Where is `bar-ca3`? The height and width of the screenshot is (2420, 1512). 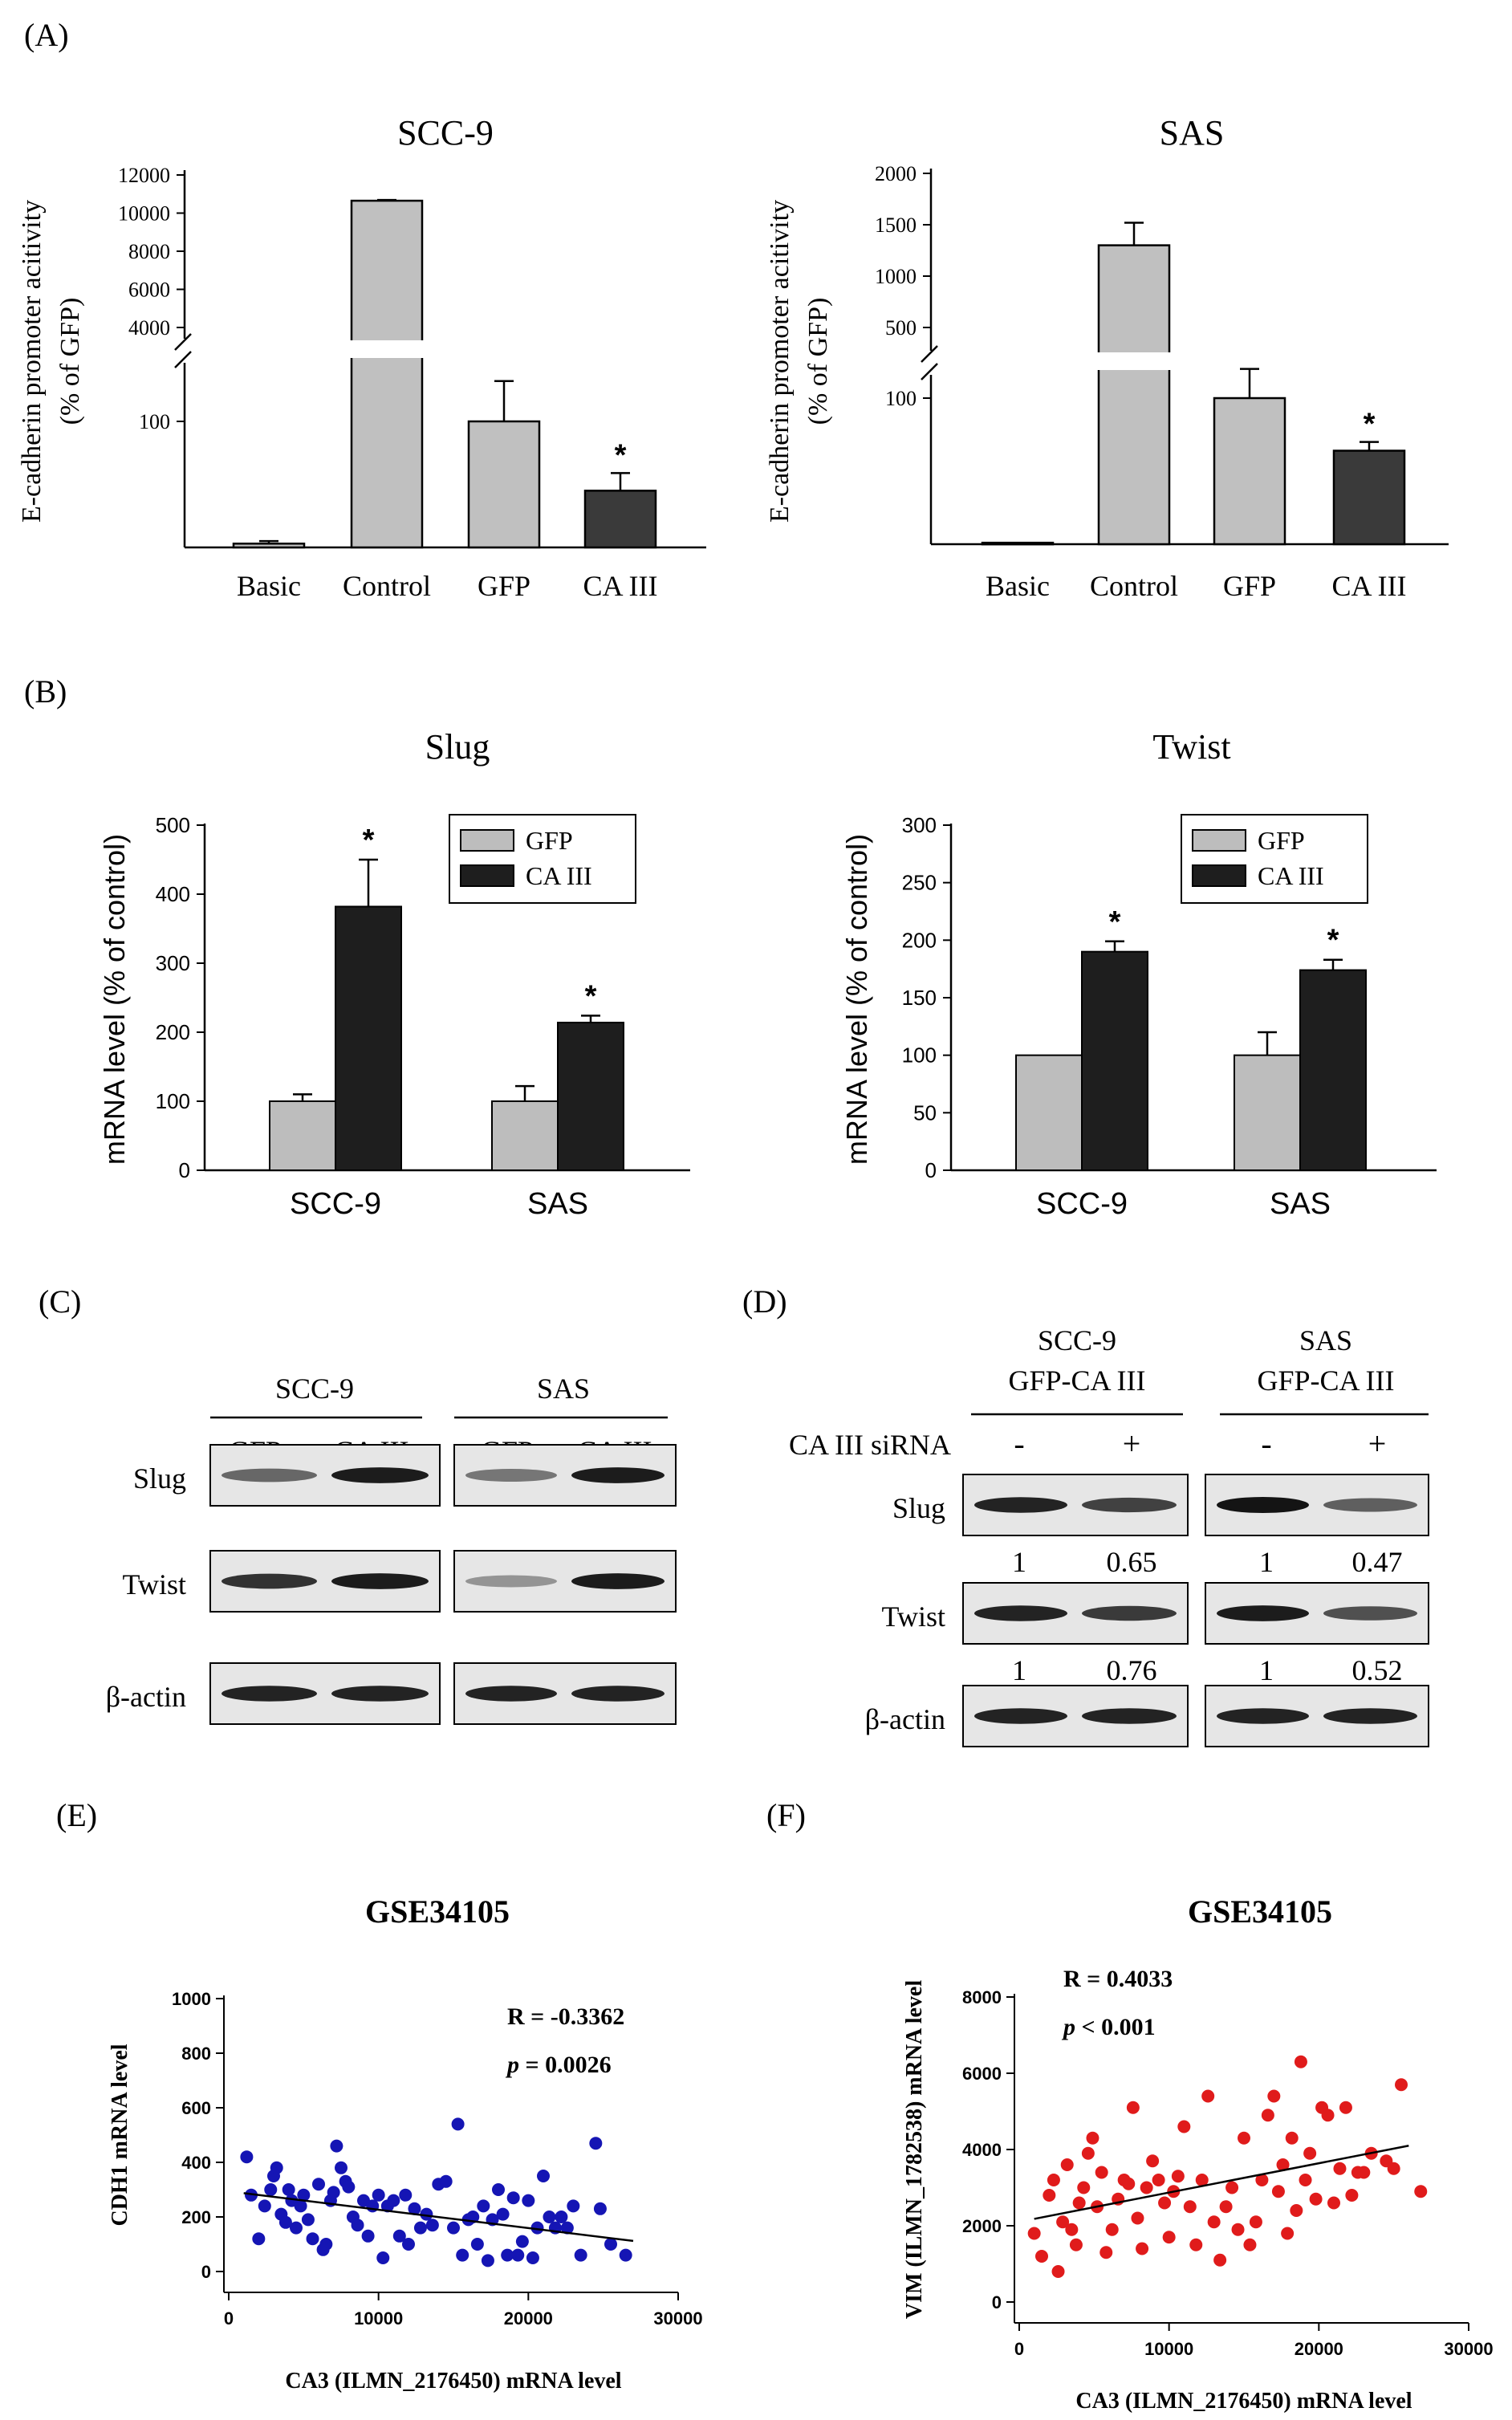 bar-ca3 is located at coordinates (590, 1096).